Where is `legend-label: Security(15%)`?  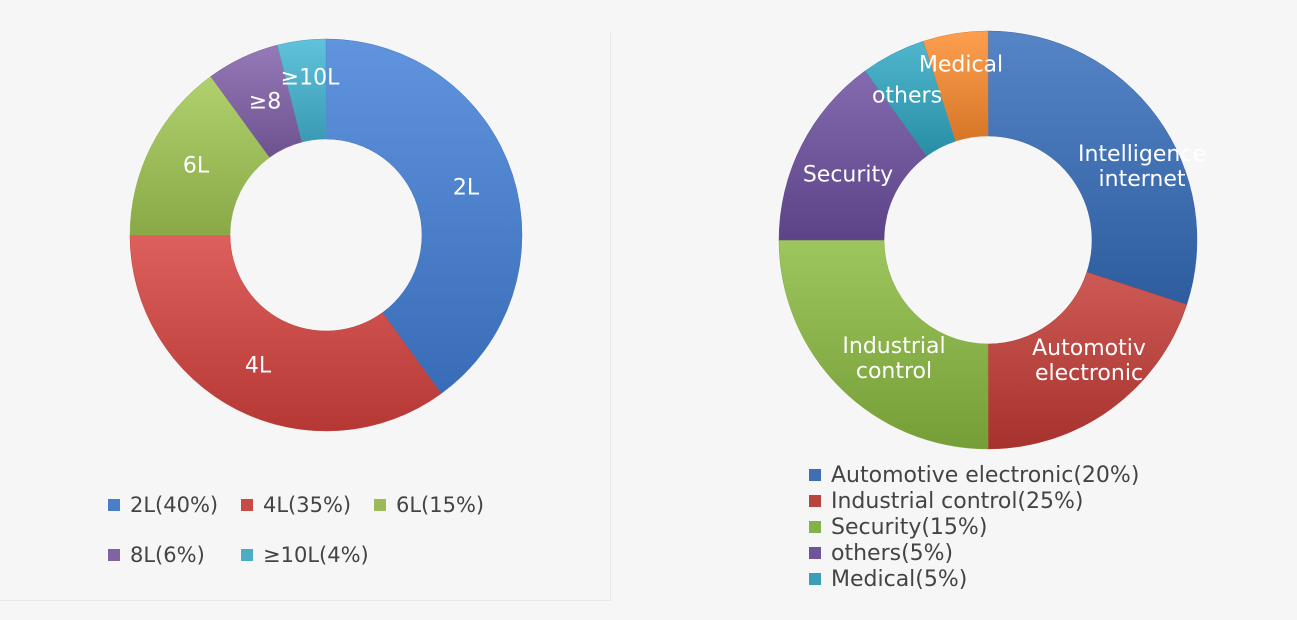 legend-label: Security(15%) is located at coordinates (909, 527).